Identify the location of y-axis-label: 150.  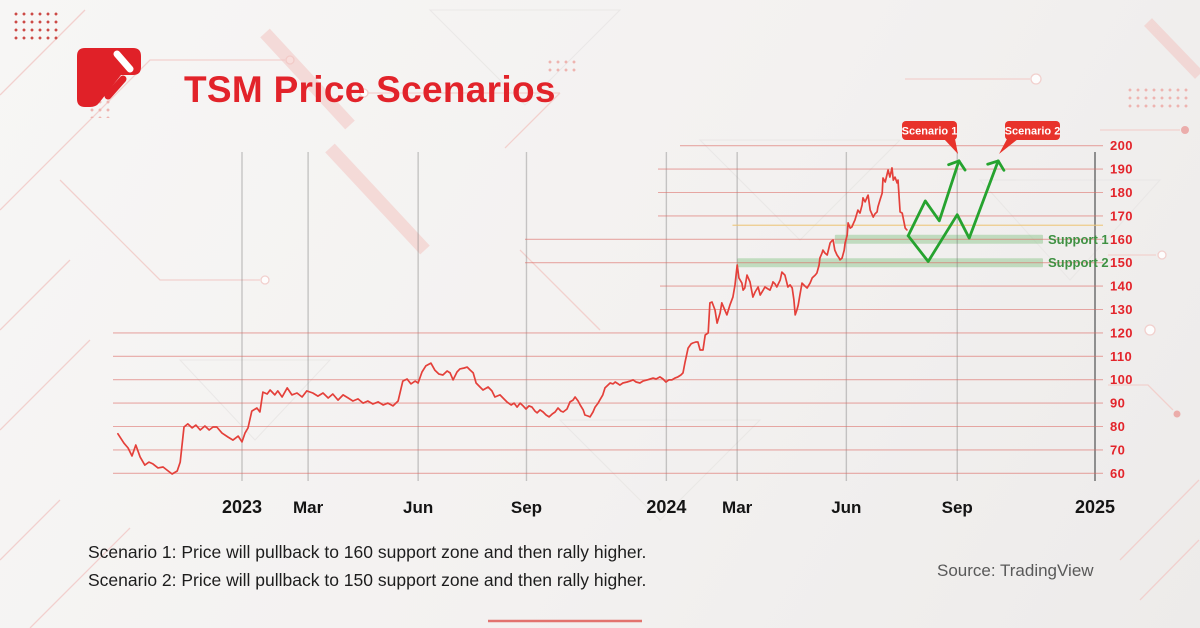
(1121, 262).